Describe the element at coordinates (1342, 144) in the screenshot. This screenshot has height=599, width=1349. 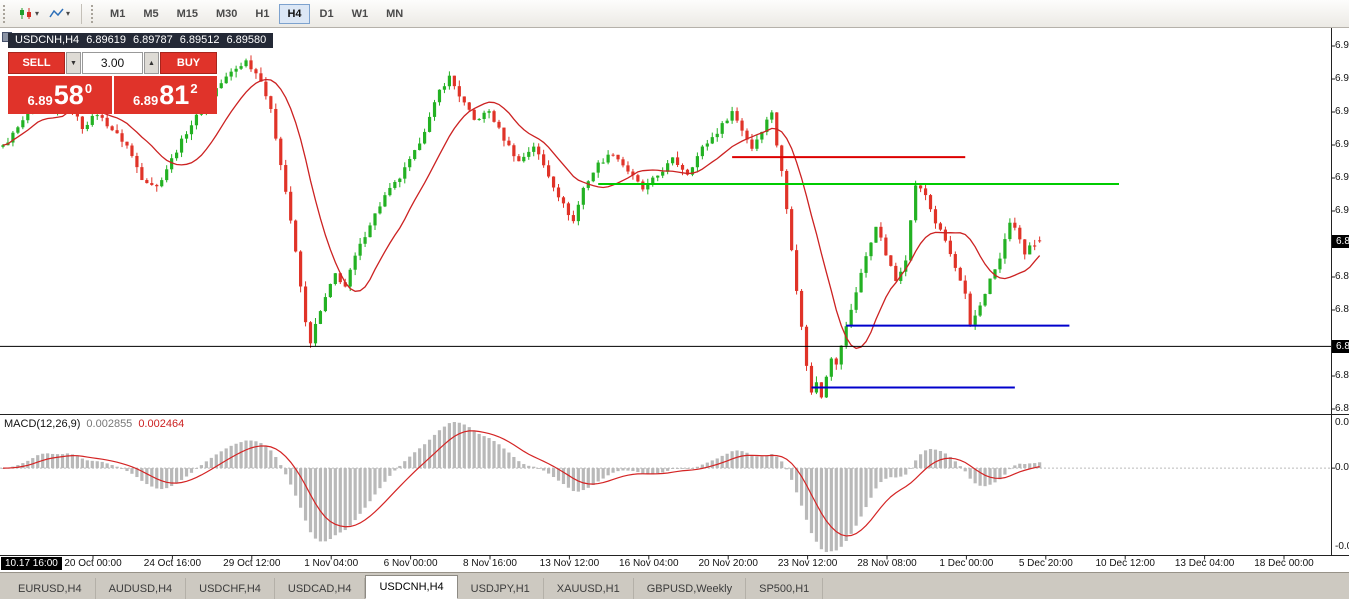
I see `price-axis-label: 6.93780` at that location.